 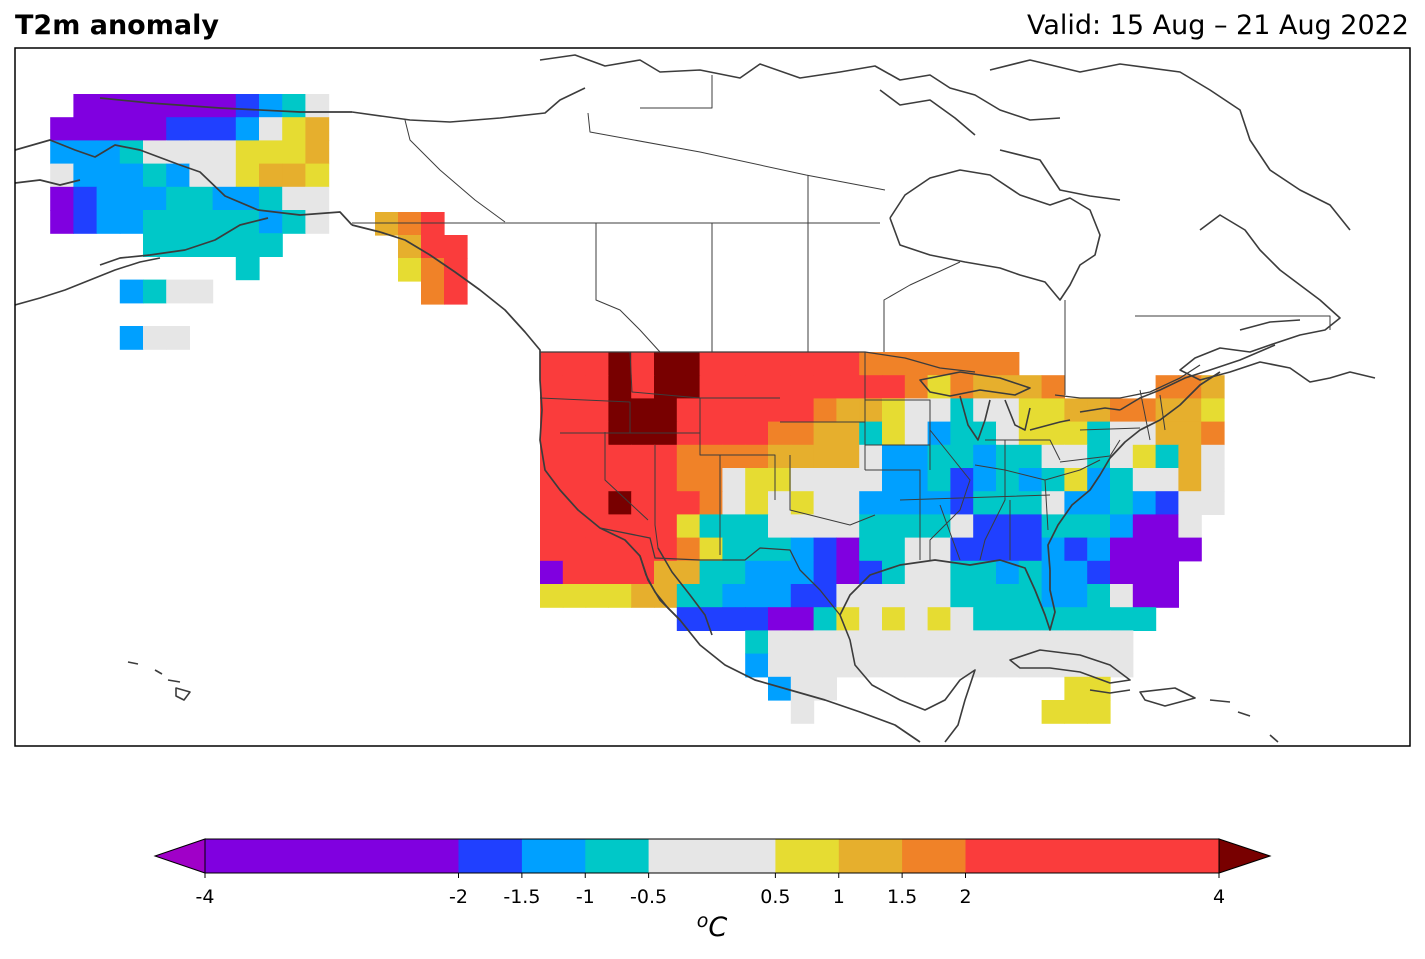 I want to click on coastline-alaska, so click(x=184, y=181).